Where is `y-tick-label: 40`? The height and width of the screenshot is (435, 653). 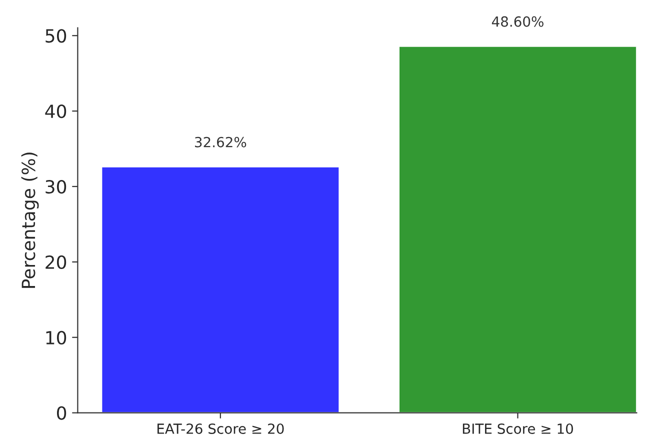
y-tick-label: 40 is located at coordinates (55, 111).